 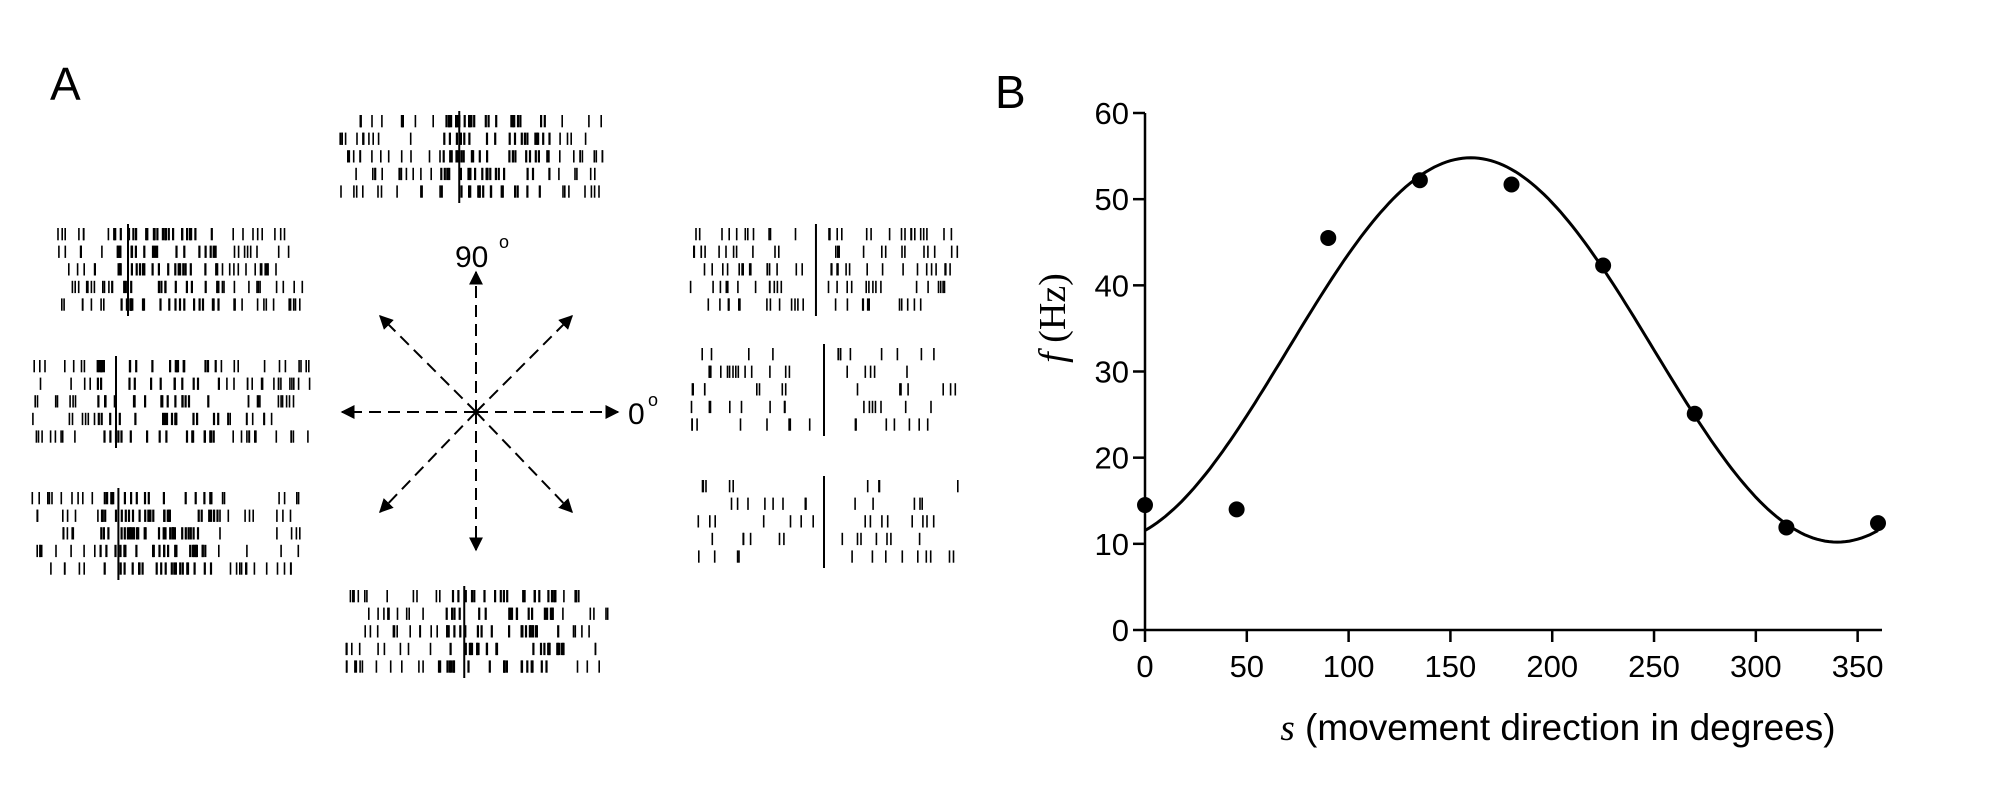 I want to click on x-tick-label: 0, so click(x=1144, y=666).